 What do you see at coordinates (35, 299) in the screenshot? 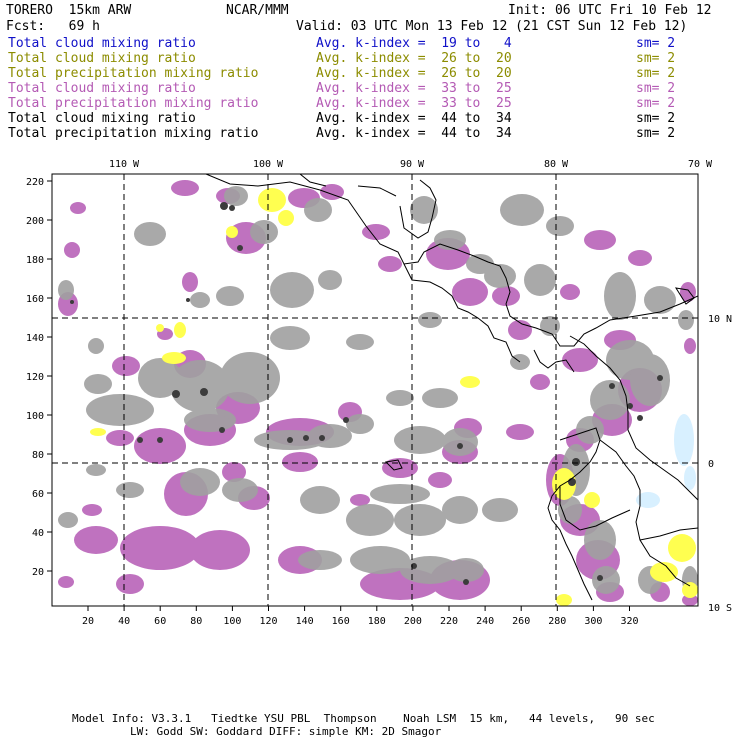
I see `y-tick-label: 160` at bounding box center [35, 299].